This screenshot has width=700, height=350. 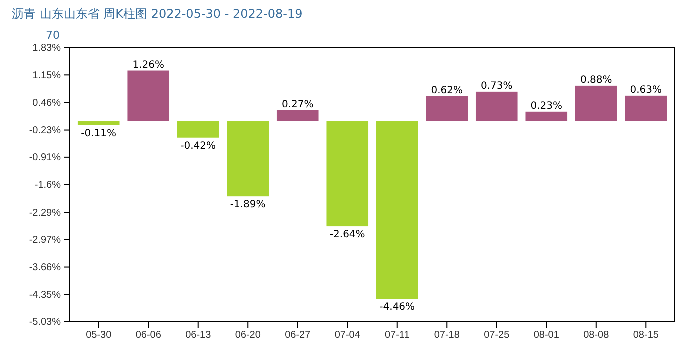 What do you see at coordinates (596, 80) in the screenshot?
I see `data-label: 0.88%` at bounding box center [596, 80].